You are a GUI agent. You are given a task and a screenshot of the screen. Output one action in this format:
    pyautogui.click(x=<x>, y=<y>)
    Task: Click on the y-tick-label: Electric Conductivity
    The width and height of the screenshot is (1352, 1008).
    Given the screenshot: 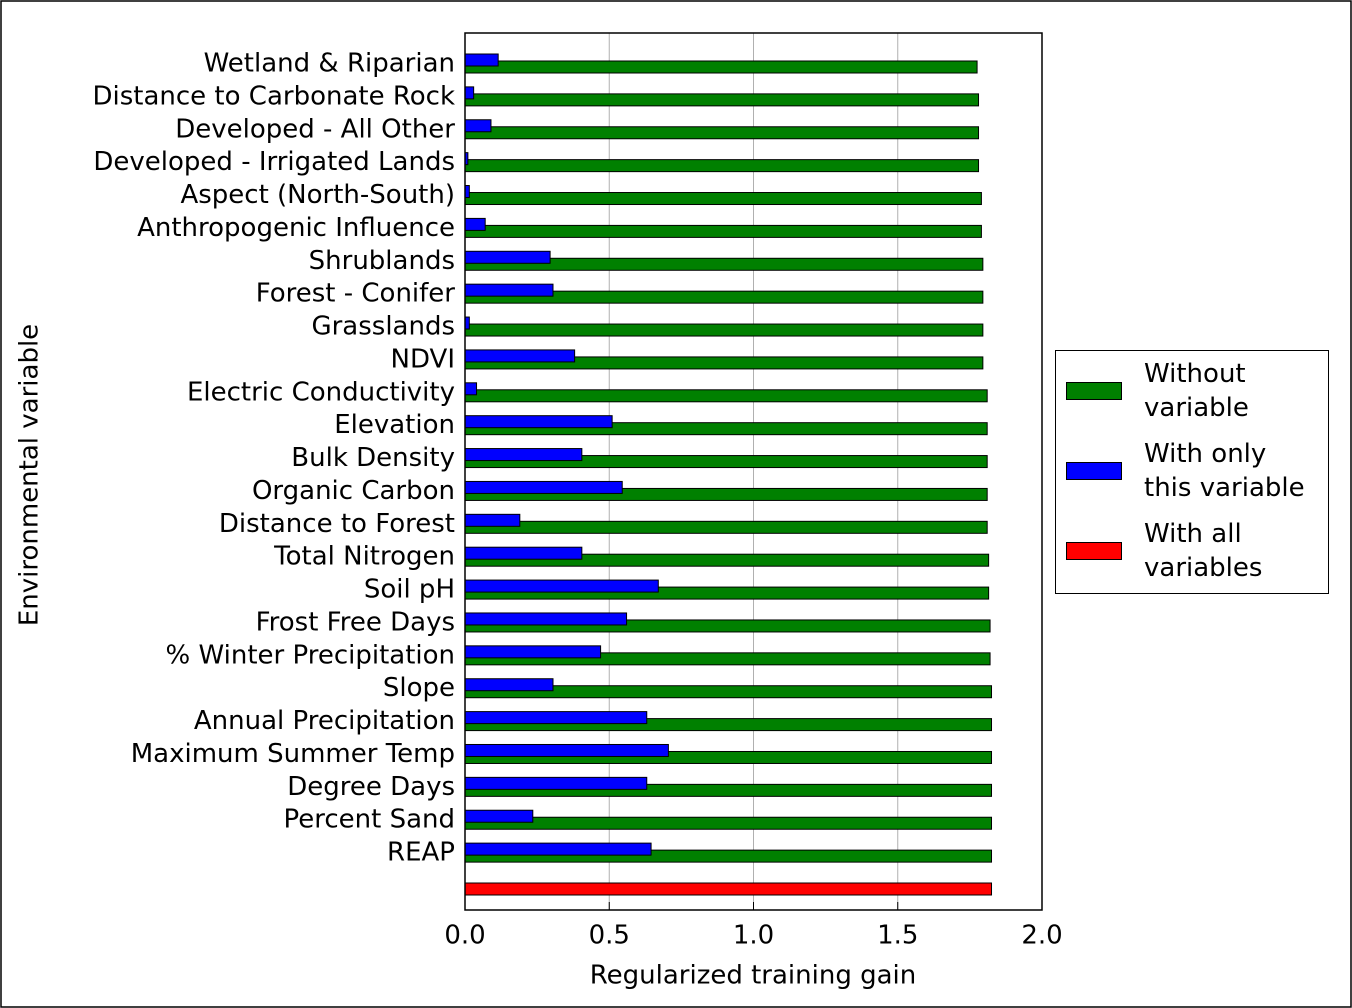 What is the action you would take?
    pyautogui.click(x=321, y=392)
    